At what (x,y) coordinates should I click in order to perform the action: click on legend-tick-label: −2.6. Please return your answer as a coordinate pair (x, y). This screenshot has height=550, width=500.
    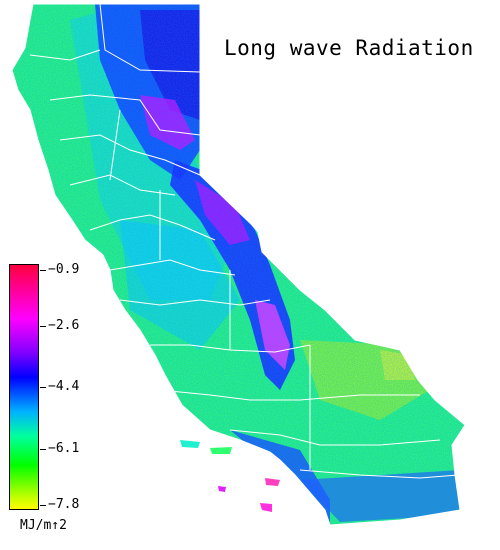
    Looking at the image, I should click on (64, 325).